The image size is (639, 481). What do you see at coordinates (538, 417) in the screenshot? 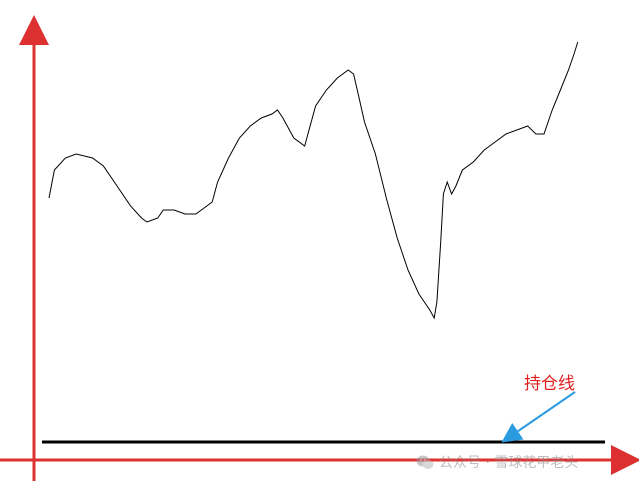
I see `annotation-arrow` at bounding box center [538, 417].